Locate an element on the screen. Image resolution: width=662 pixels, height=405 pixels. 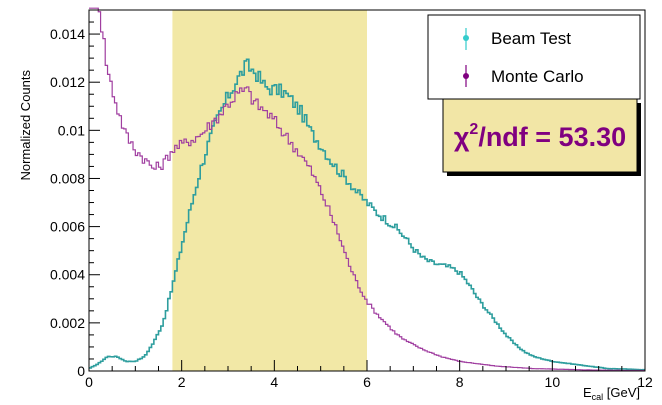
chi2-box is located at coordinates (540, 135).